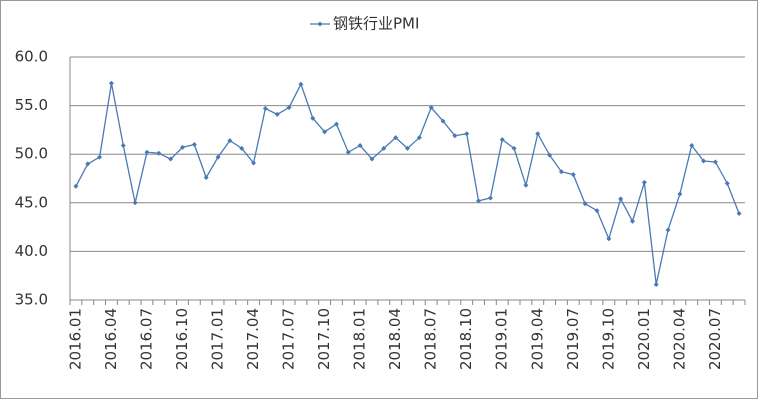 This screenshot has width=759, height=400. Describe the element at coordinates (644, 339) in the screenshot. I see `x-tick-label: 2020.01` at that location.